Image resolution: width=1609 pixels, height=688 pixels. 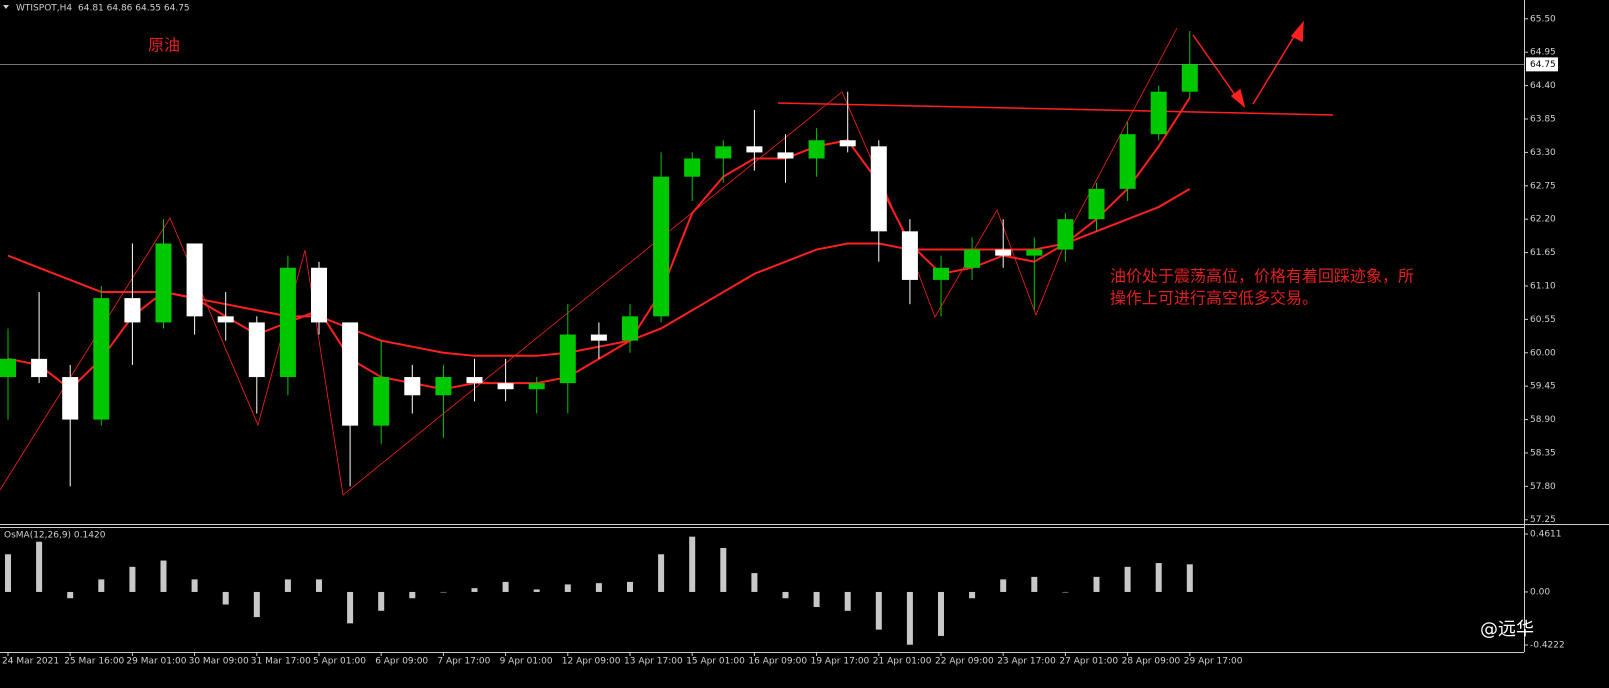 I want to click on osma-title: OsMA(12,26,9) 0.1420, so click(x=55, y=536).